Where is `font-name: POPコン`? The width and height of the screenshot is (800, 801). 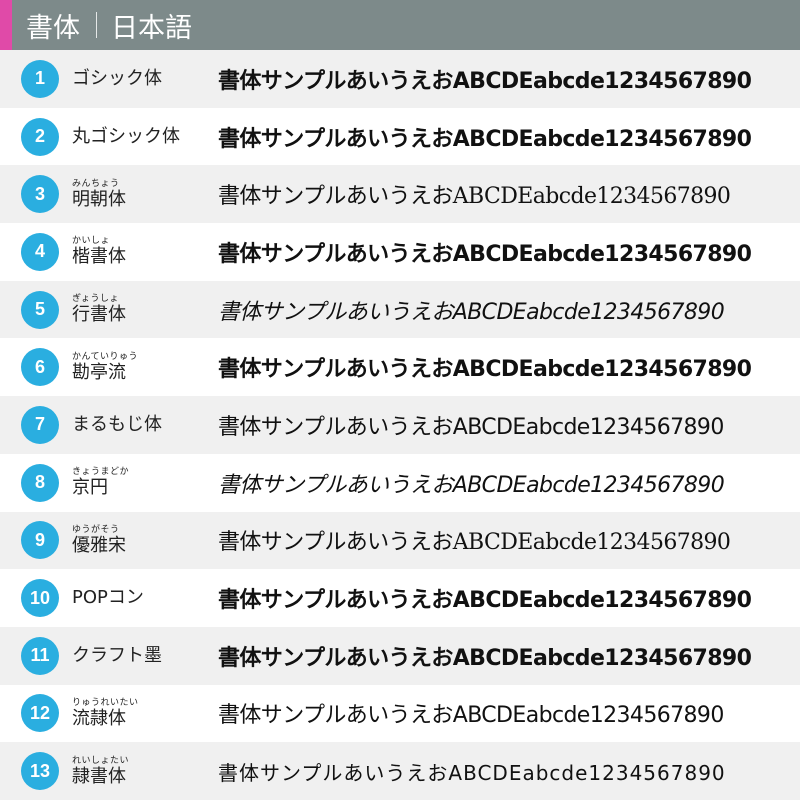
font-name: POPコン is located at coordinates (108, 598).